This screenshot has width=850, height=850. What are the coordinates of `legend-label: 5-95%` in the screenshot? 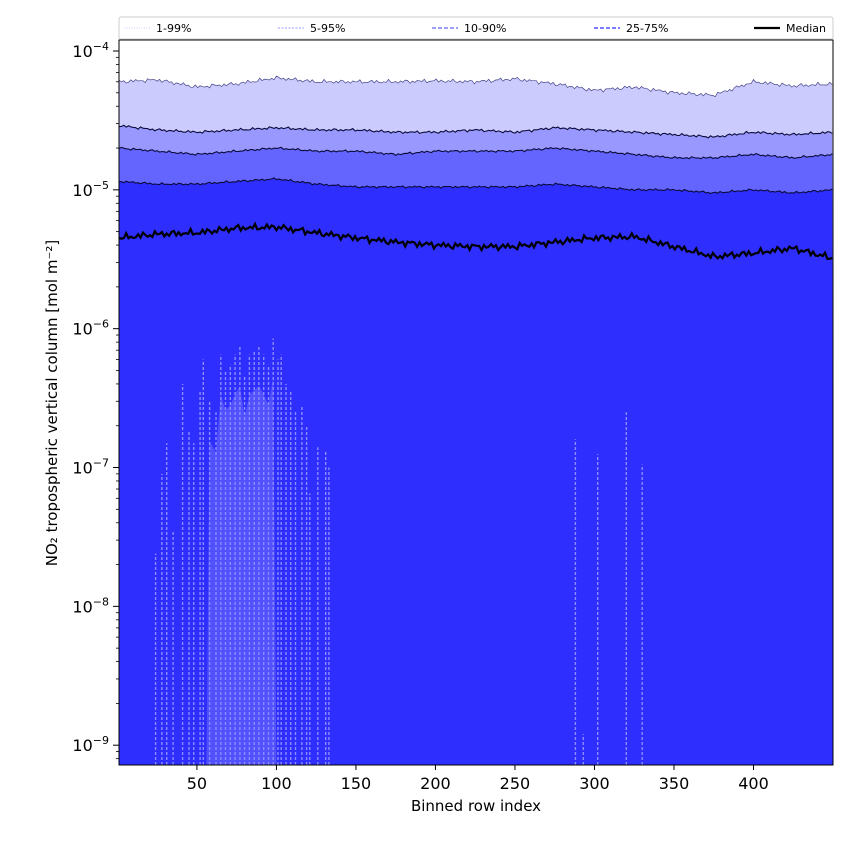 It's located at (327, 28).